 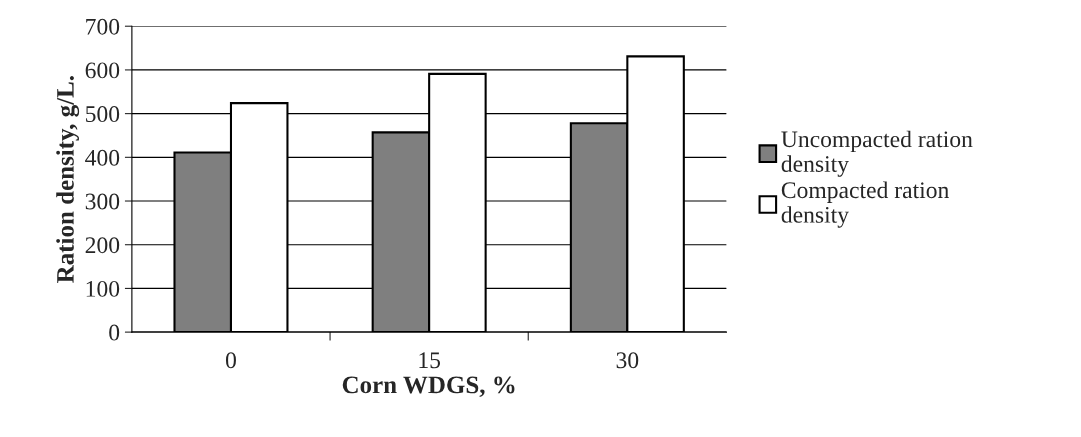 What do you see at coordinates (114, 332) in the screenshot?
I see `y-tick-label: 0` at bounding box center [114, 332].